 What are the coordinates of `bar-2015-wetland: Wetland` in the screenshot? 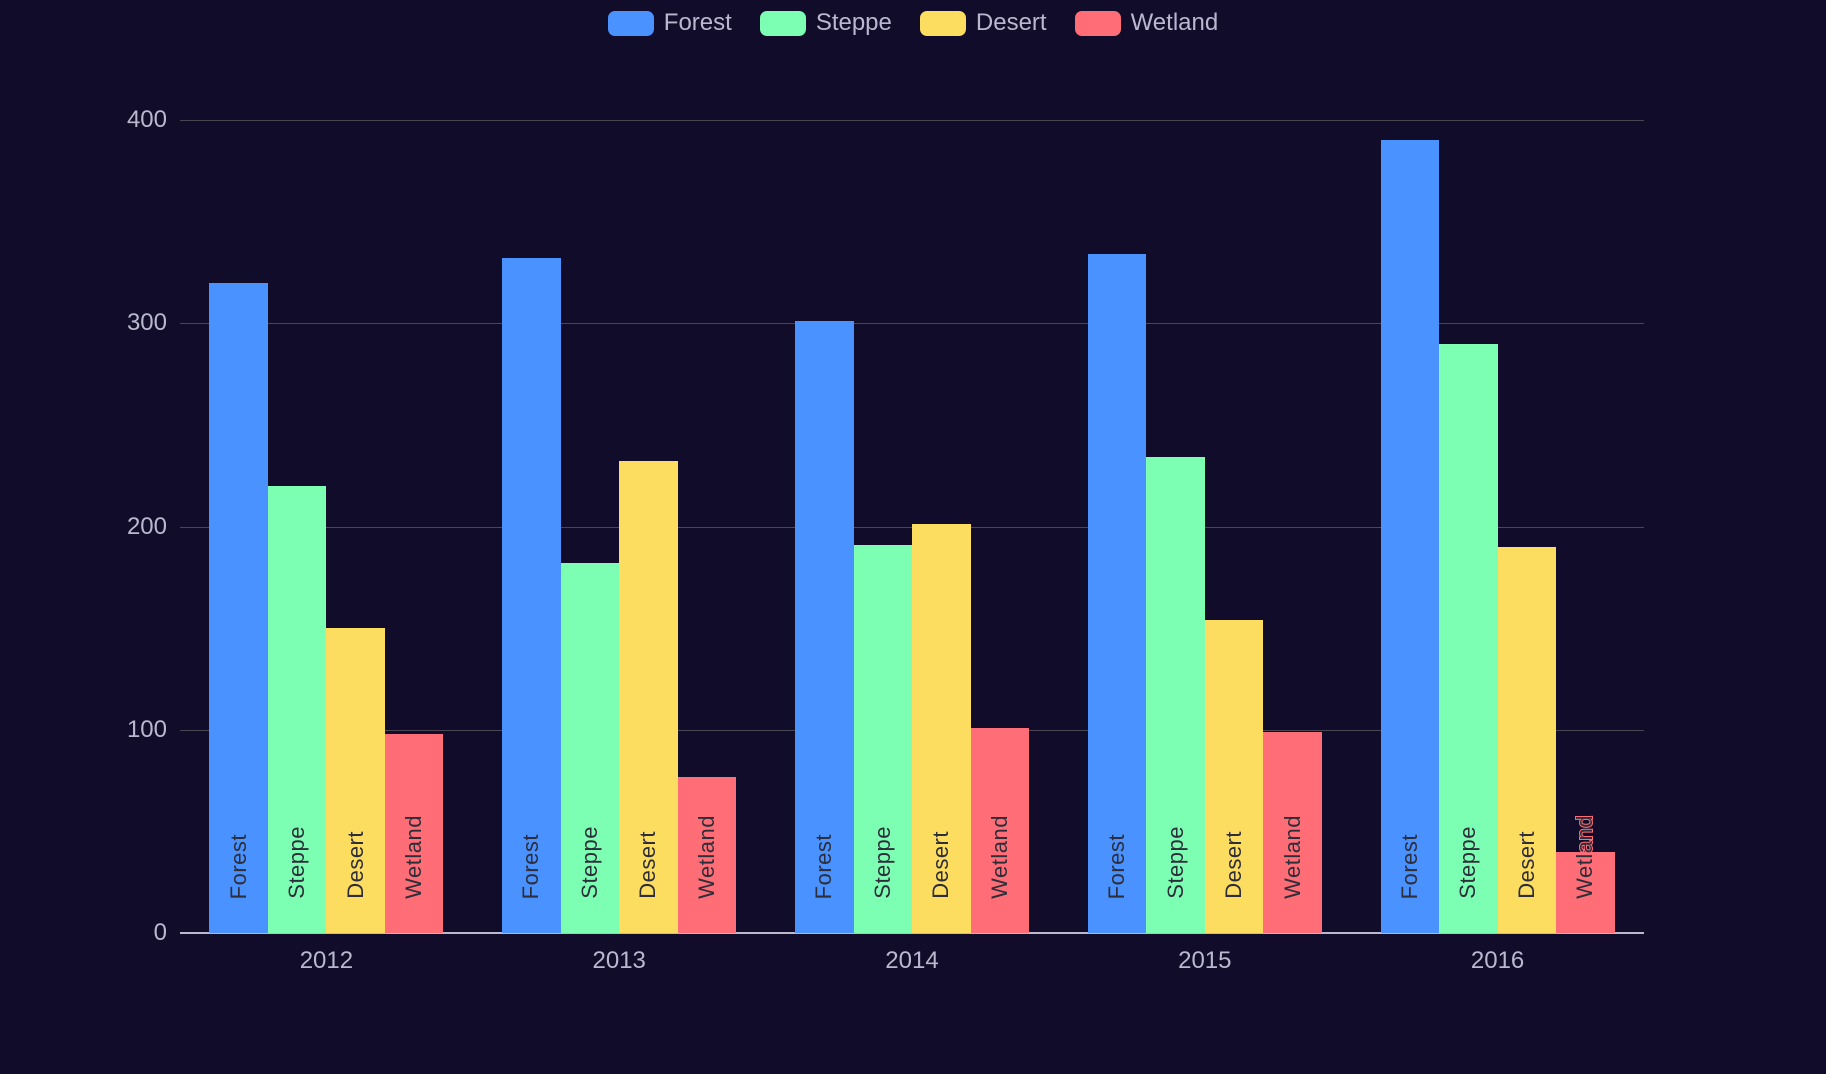 It's located at (1292, 832).